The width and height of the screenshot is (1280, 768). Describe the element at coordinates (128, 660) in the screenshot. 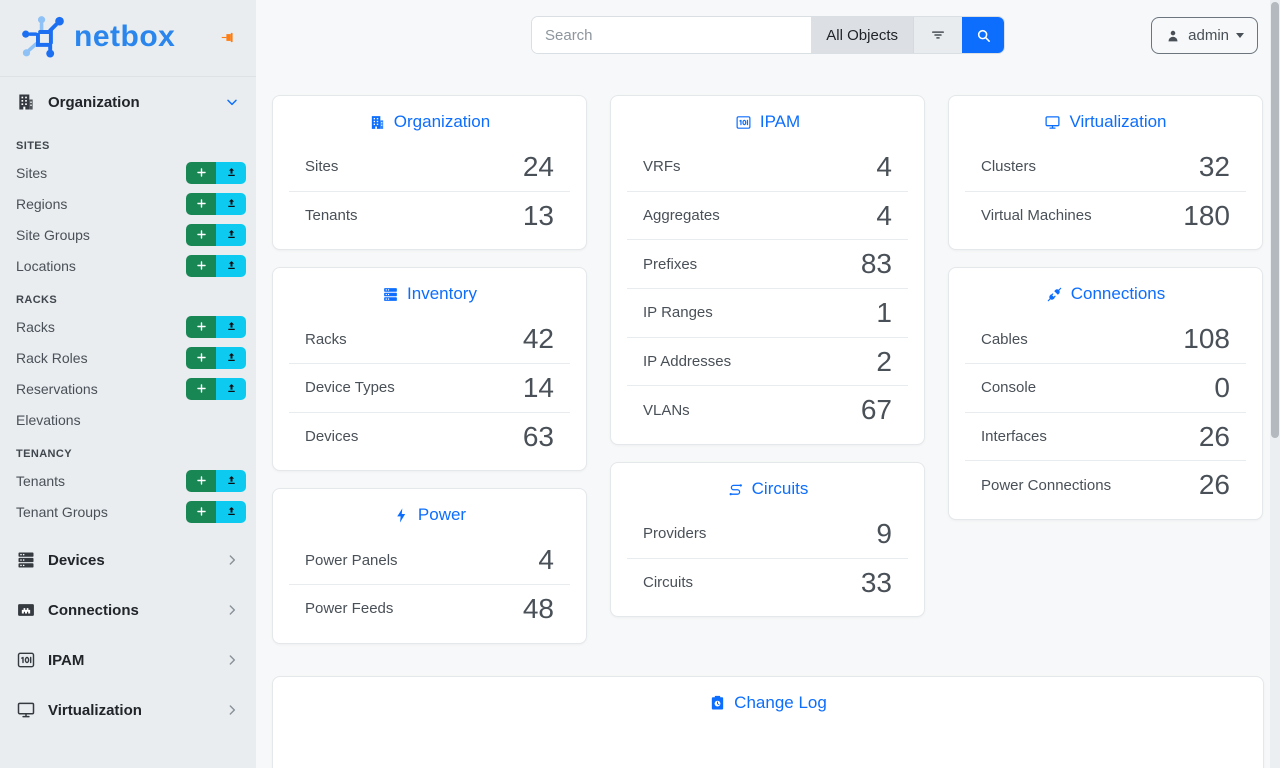

I see `sidebar-section-ipam: IPAM` at that location.